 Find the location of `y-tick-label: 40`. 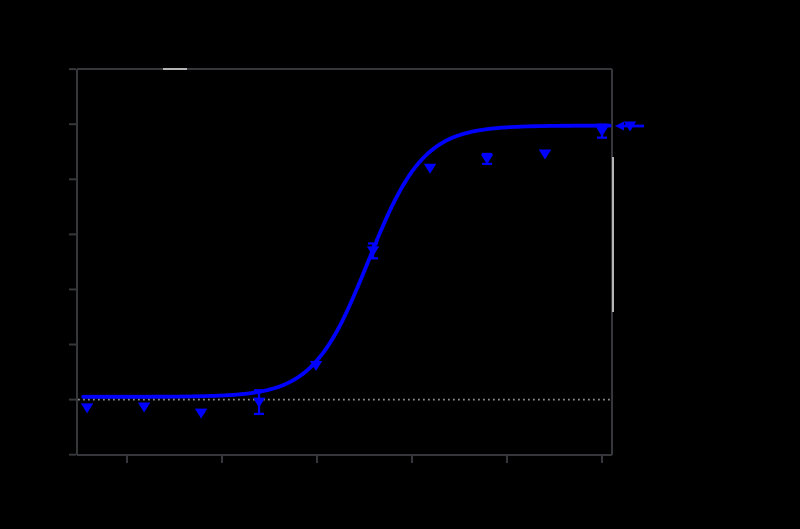

y-tick-label: 40 is located at coordinates (55, 289).